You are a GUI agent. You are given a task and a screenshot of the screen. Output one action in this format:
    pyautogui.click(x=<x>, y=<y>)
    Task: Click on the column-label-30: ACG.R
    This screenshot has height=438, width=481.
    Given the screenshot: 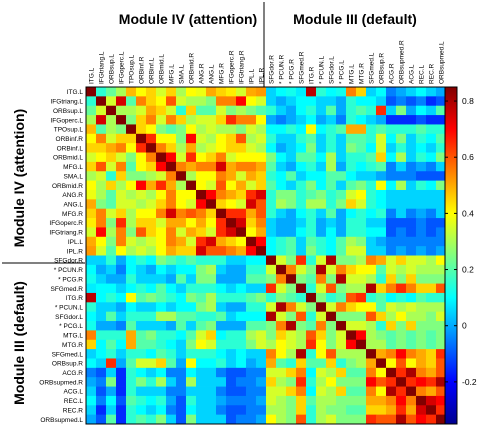 What is the action you would take?
    pyautogui.click(x=392, y=73)
    